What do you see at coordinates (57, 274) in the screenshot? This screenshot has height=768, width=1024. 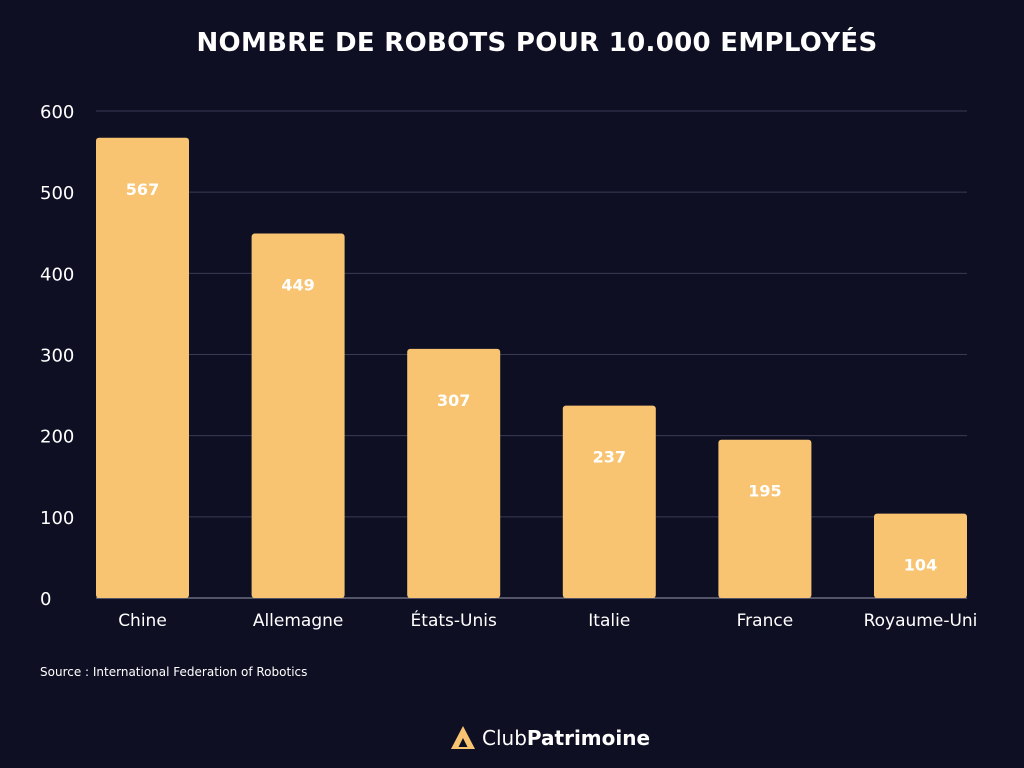 I see `y-tick-label: 400` at bounding box center [57, 274].